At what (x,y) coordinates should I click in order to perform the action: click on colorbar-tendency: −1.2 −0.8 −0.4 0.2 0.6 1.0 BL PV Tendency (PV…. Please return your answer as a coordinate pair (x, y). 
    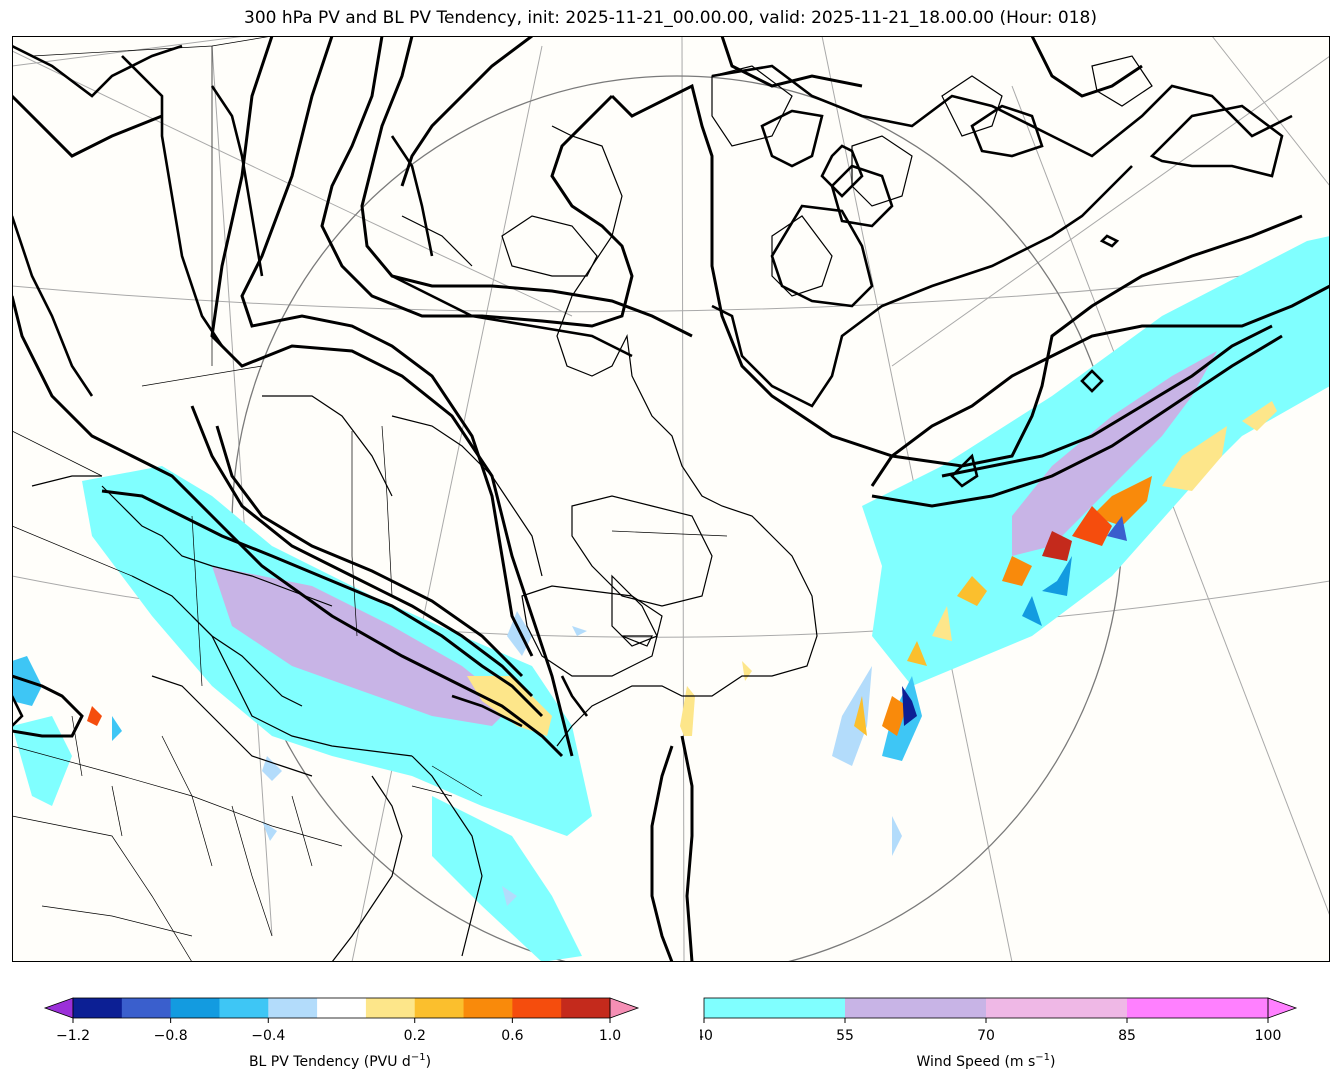
    Looking at the image, I should click on (341, 1033).